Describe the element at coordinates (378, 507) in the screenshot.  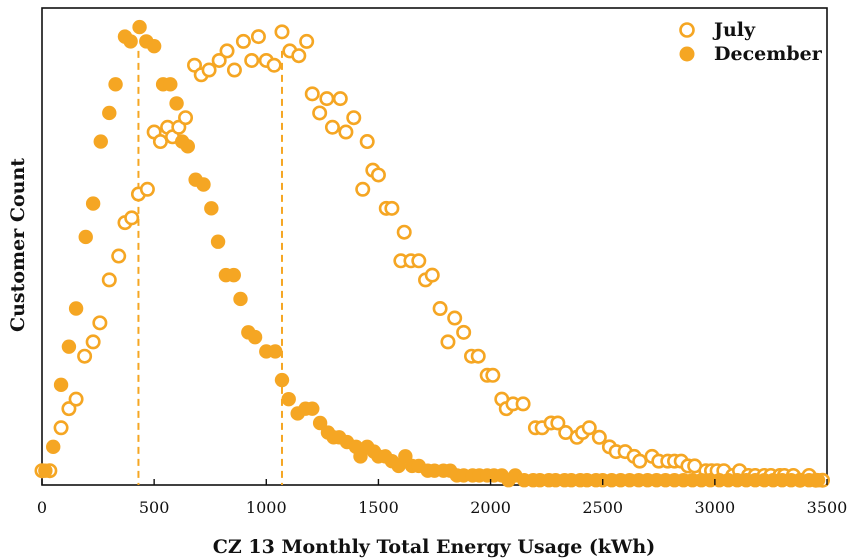
I see `x-tick-label-1500: 1500` at that location.